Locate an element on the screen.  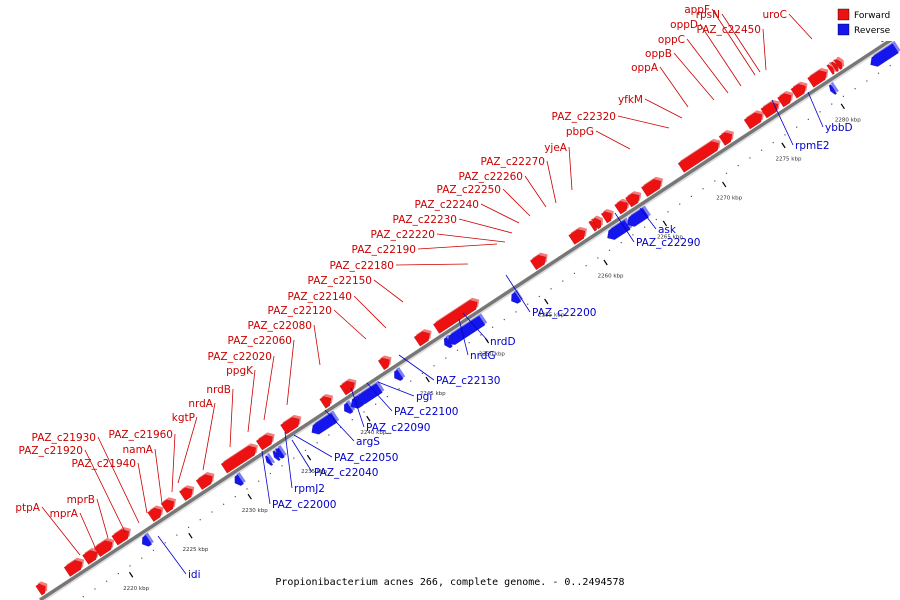
gene-label-oppb: oppB is located at coordinates (658, 54).